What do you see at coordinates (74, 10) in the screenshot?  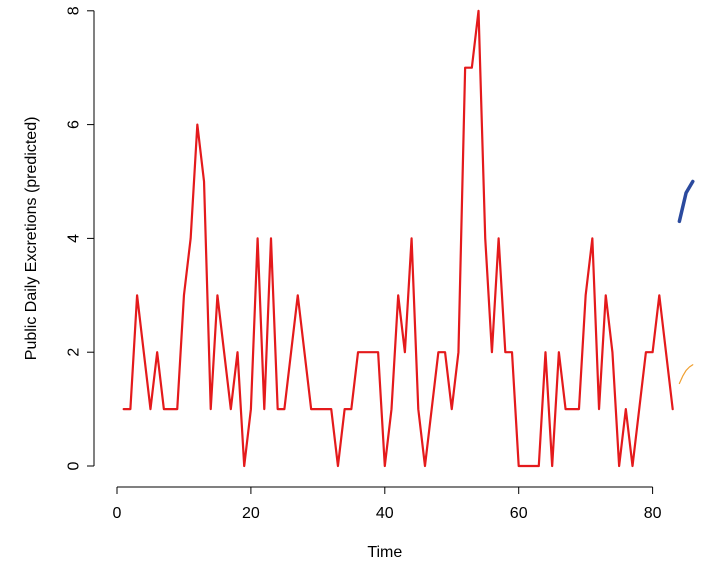 I see `y-tick-label: 8` at bounding box center [74, 10].